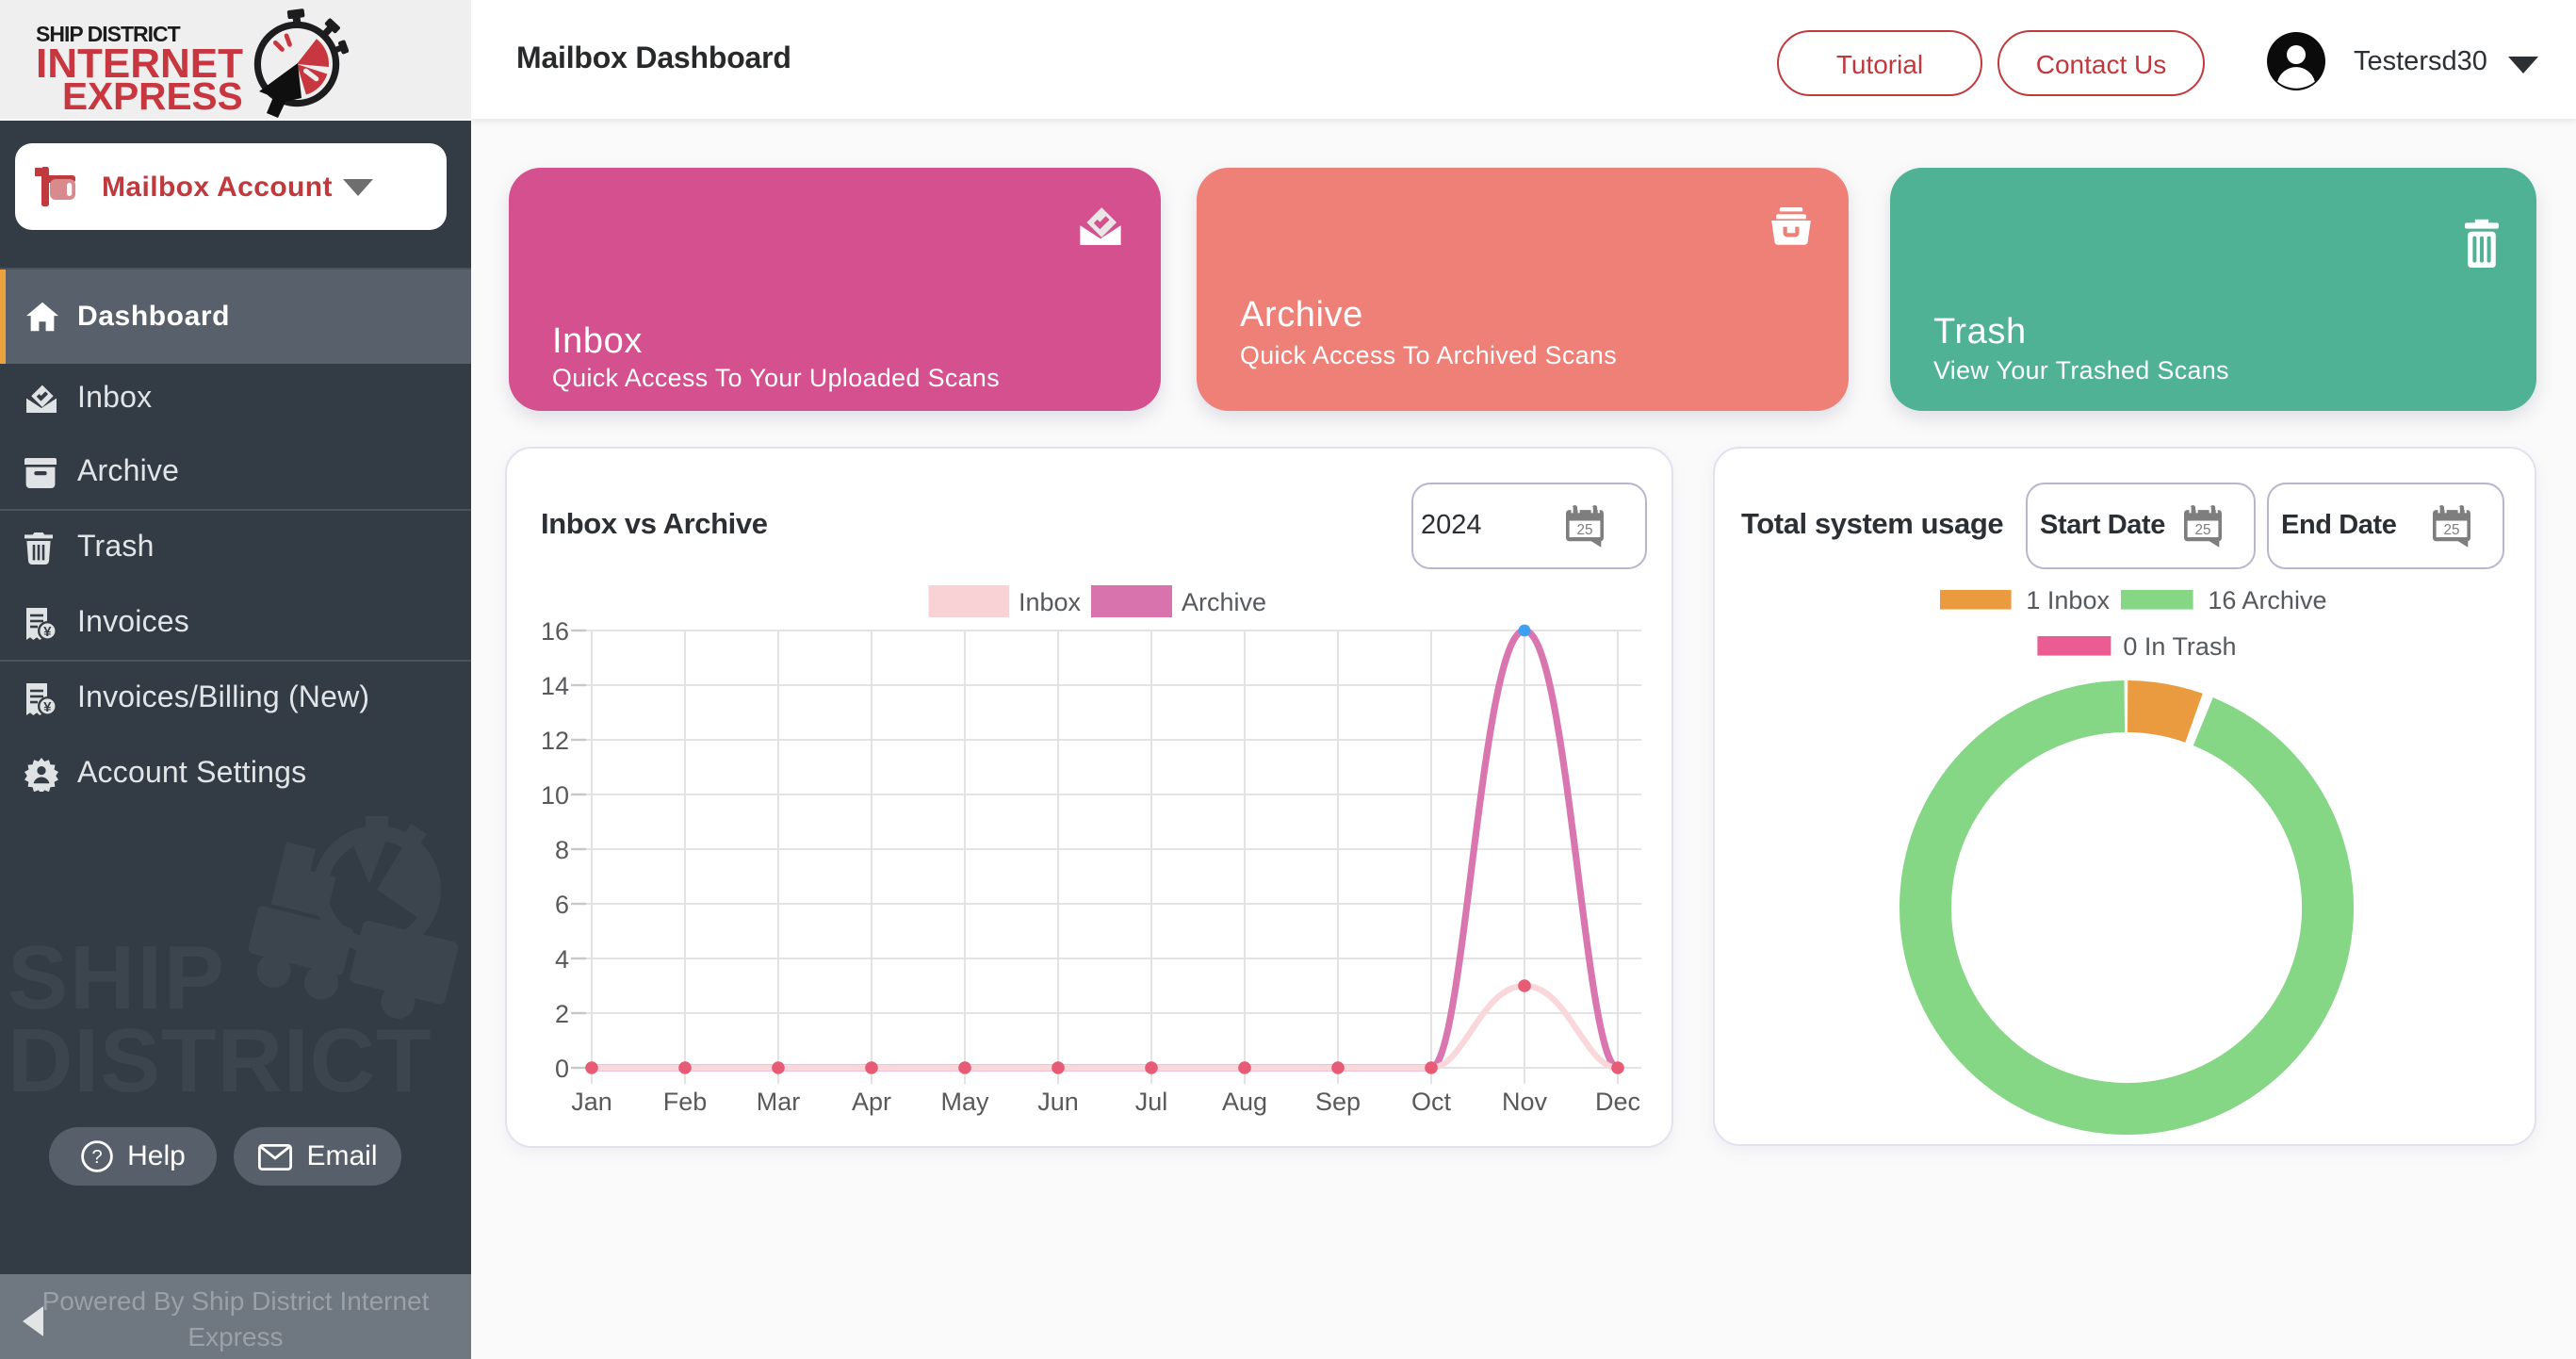 The width and height of the screenshot is (2576, 1359). What do you see at coordinates (964, 1102) in the screenshot?
I see `svg-text: May` at bounding box center [964, 1102].